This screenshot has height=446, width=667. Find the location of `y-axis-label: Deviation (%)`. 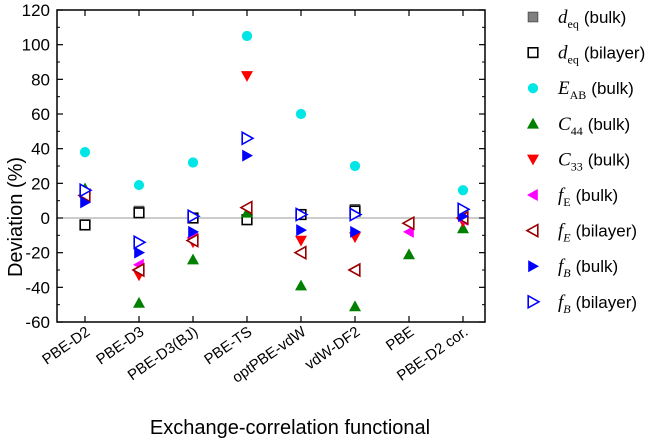

y-axis-label: Deviation (%) is located at coordinates (16, 217).